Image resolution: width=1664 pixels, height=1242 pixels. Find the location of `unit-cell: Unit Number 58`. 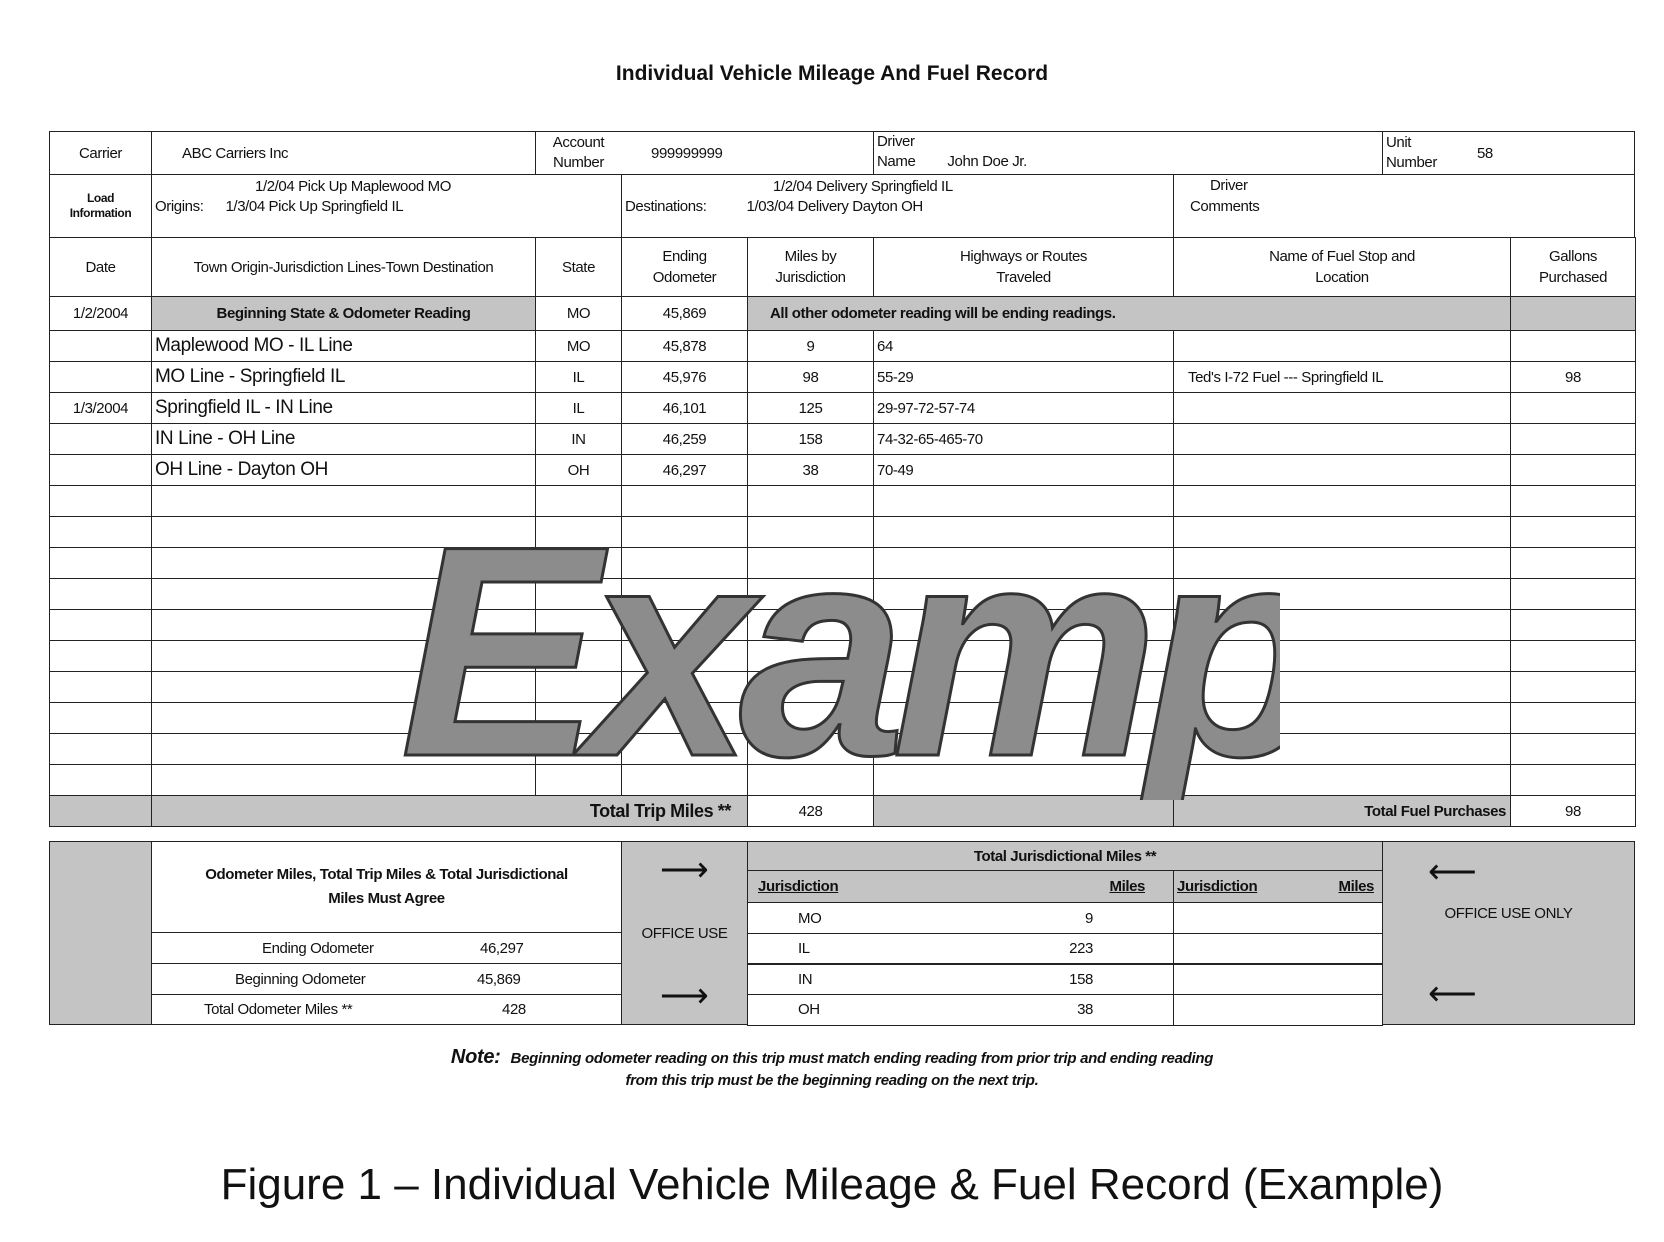

unit-cell: Unit Number 58 is located at coordinates (1508, 153).